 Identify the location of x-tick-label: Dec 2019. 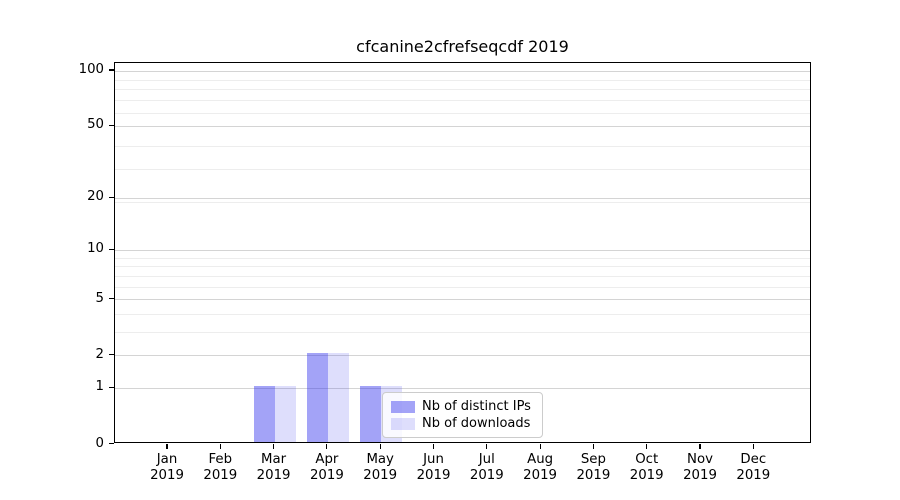
(753, 468).